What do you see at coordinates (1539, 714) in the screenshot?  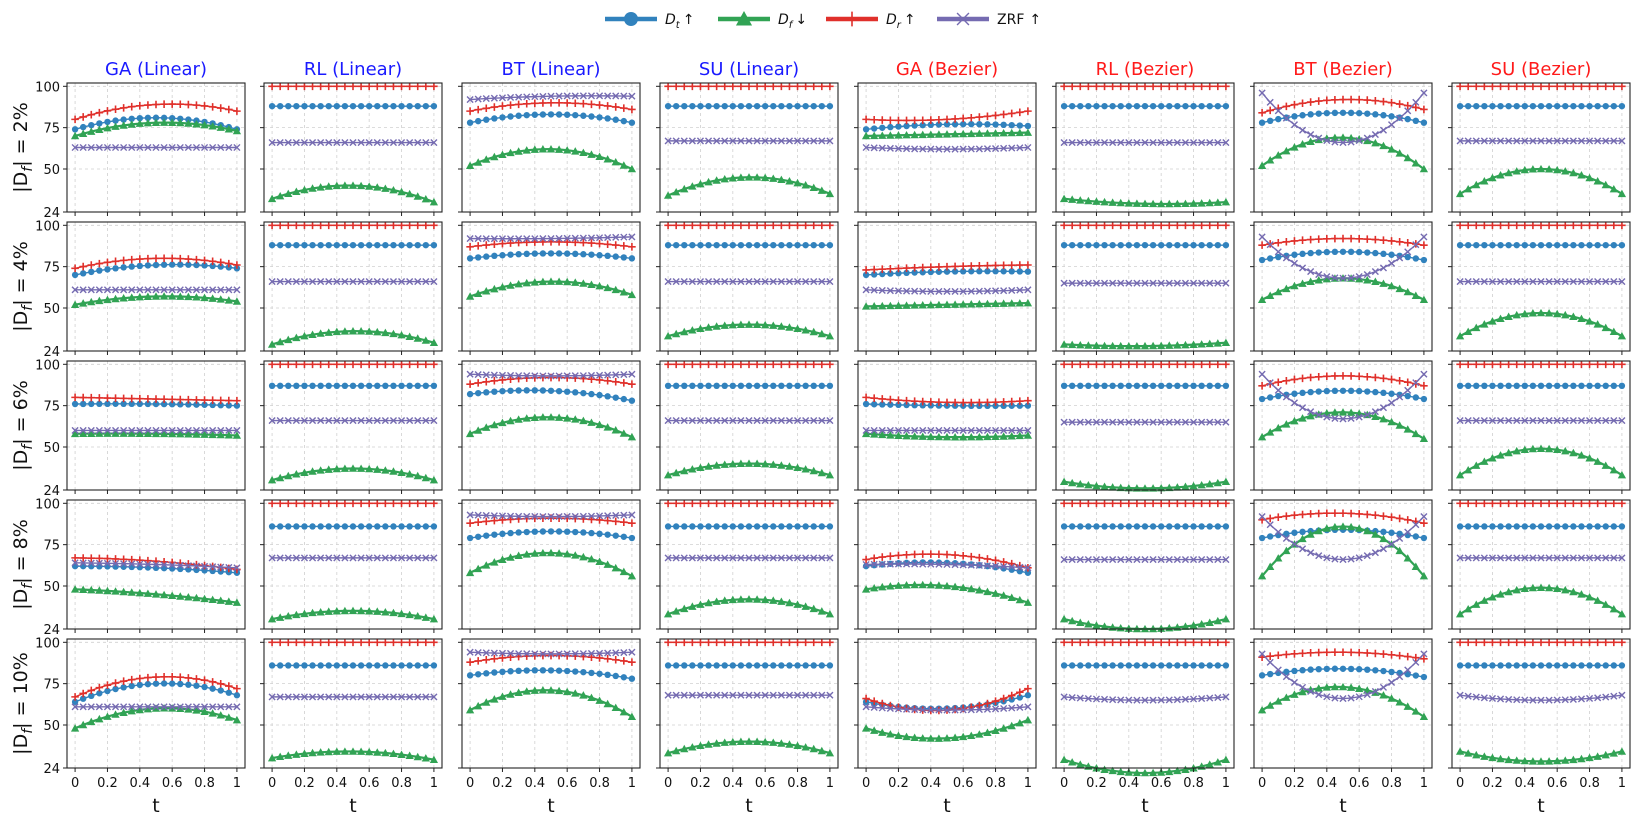 I see `panel-r5-c8: 0 0.2 0.4 0.6 0.8 1` at bounding box center [1539, 714].